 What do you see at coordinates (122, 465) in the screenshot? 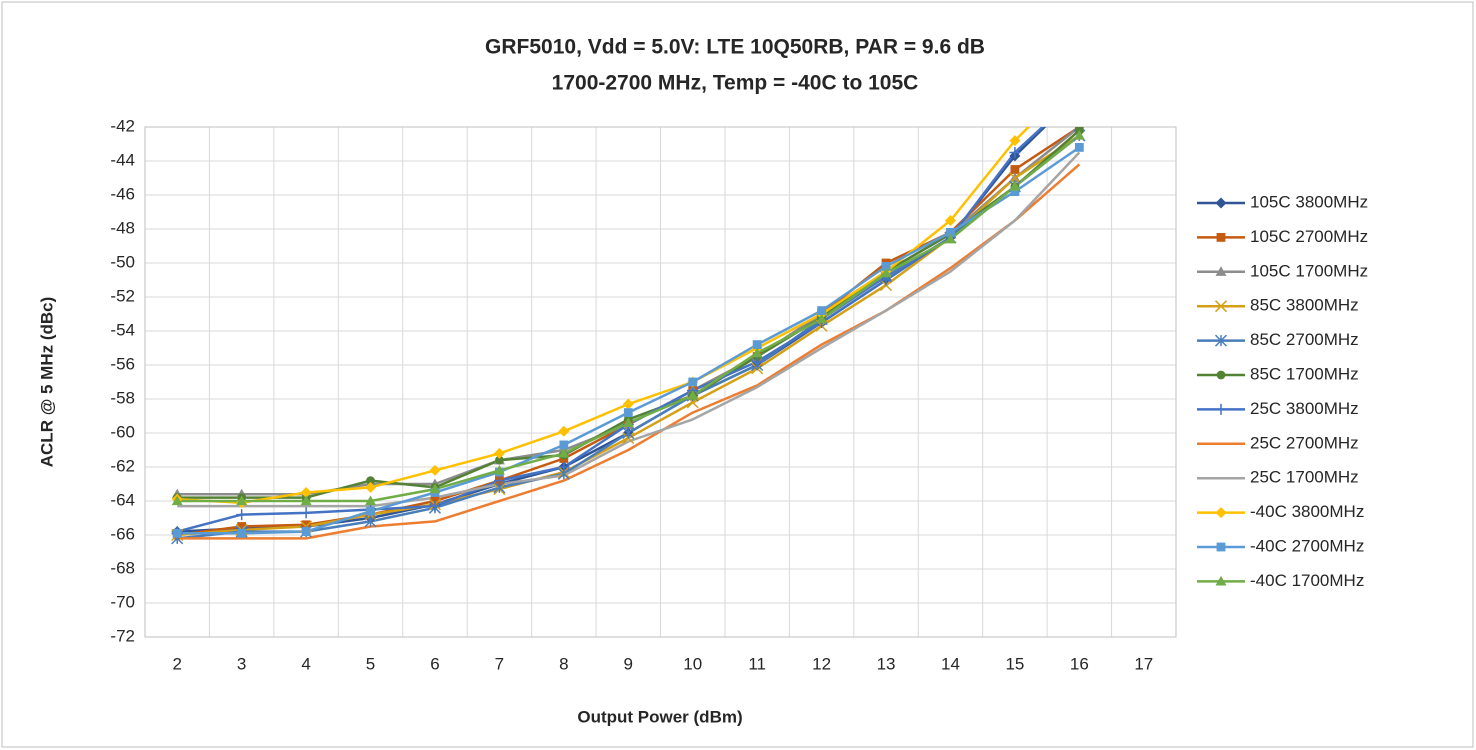
I see `y-tick-label: -62` at bounding box center [122, 465].